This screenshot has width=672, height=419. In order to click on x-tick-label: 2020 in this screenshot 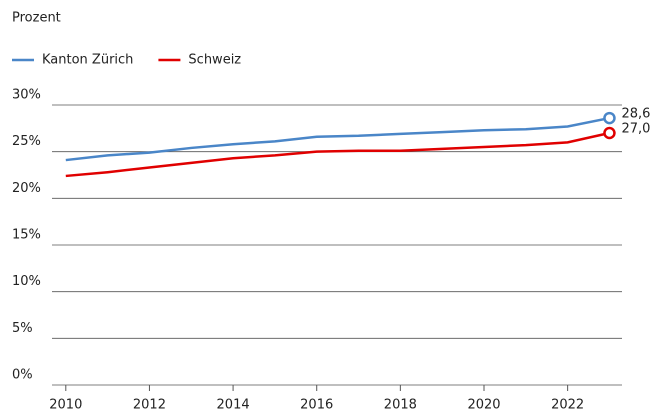, I will do `click(483, 405)`.